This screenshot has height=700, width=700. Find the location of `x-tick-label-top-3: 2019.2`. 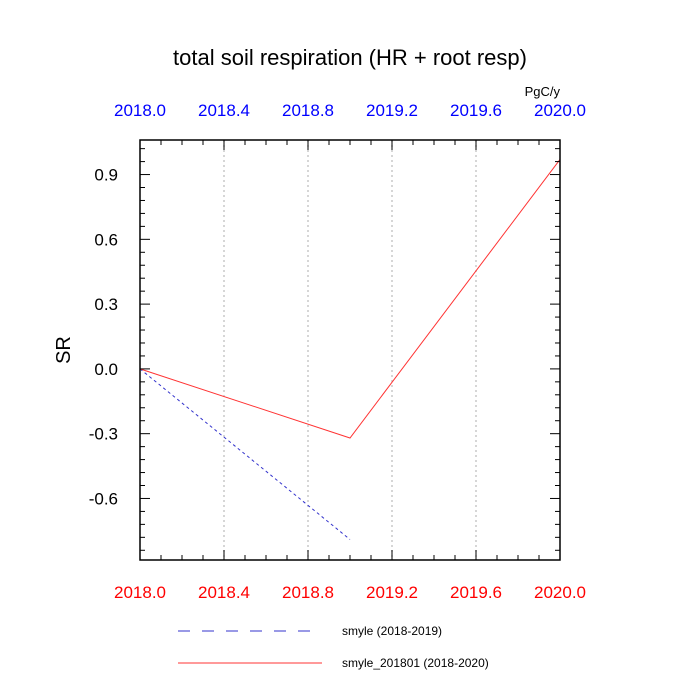

x-tick-label-top-3: 2019.2 is located at coordinates (392, 110).